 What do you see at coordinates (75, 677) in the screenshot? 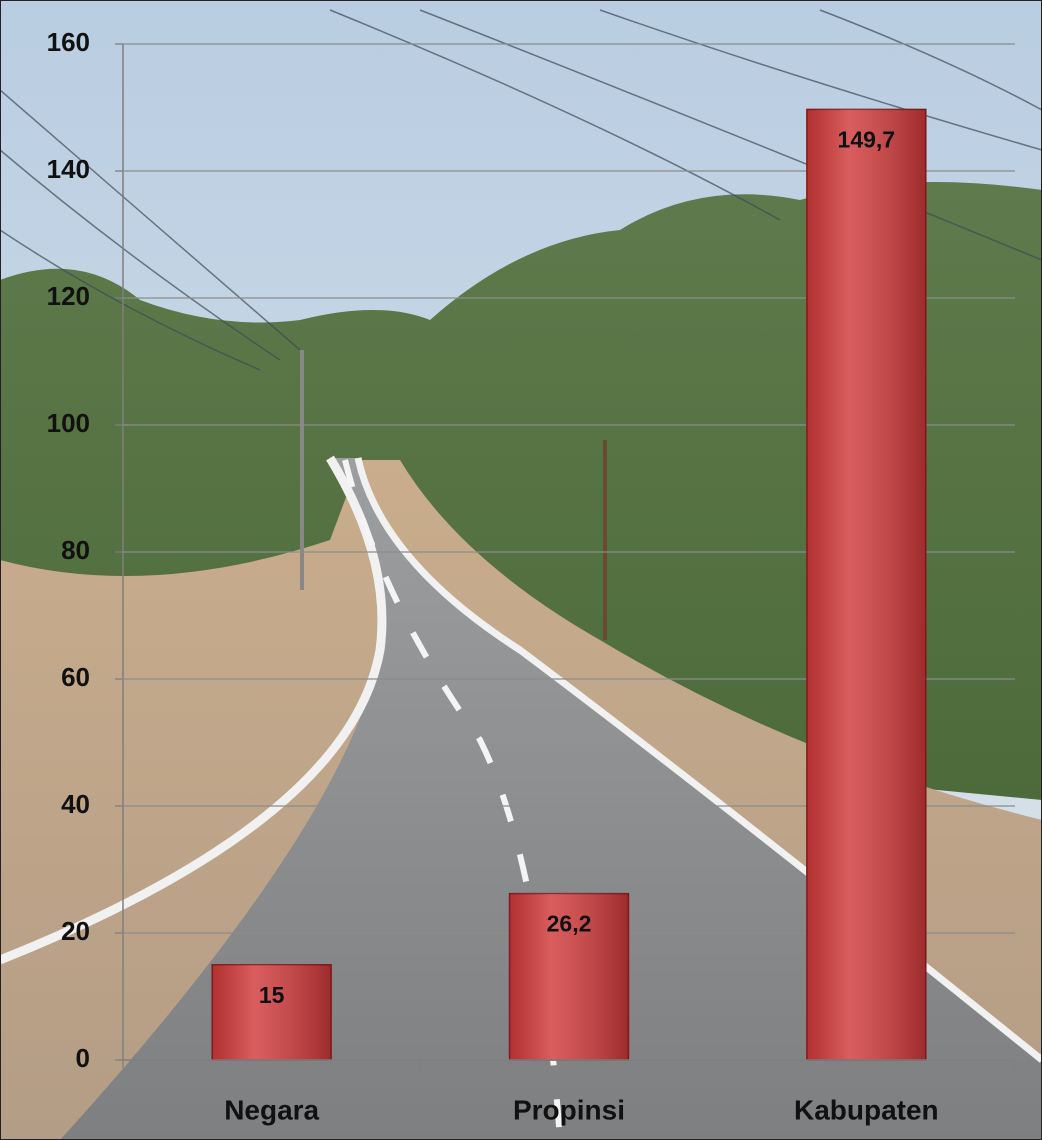
I see `y-tick-label: 60` at bounding box center [75, 677].